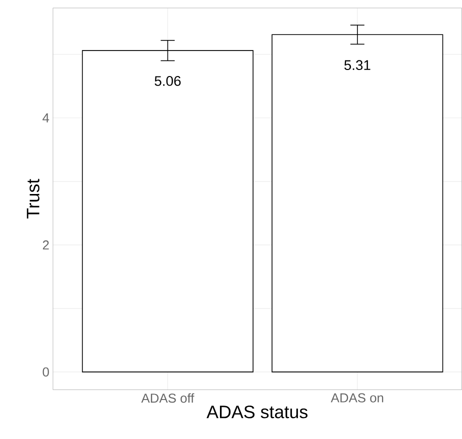 The width and height of the screenshot is (462, 439). Describe the element at coordinates (167, 81) in the screenshot. I see `data-label: 5.06` at that location.